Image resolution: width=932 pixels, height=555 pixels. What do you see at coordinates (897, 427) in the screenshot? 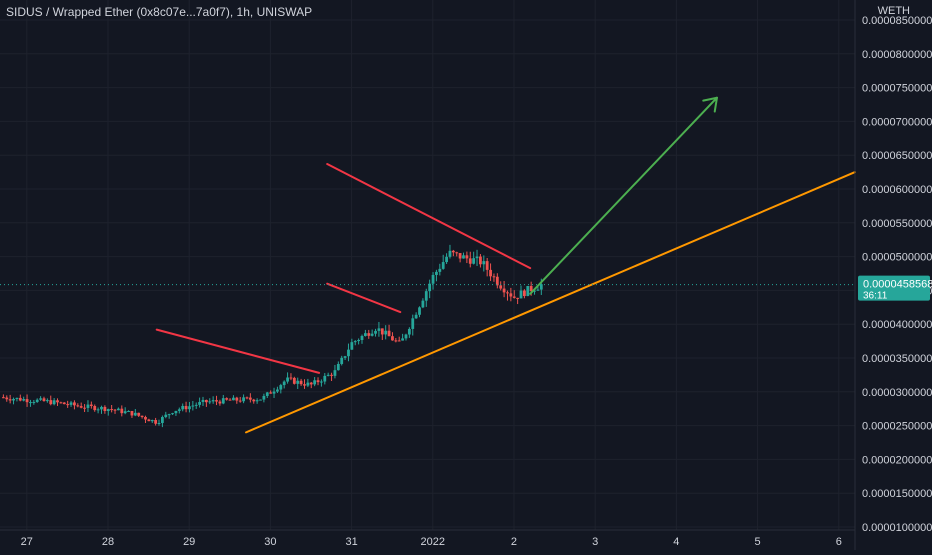
I see `y-tick-label: 0.0000250000` at bounding box center [897, 427].